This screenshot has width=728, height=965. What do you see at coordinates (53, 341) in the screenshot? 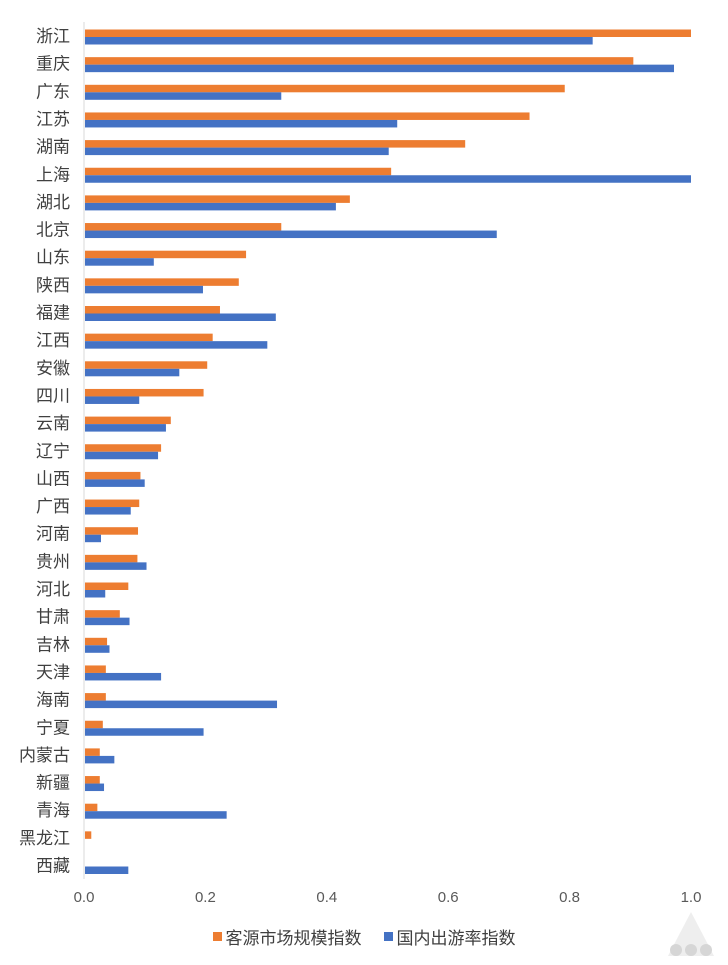
I see `category-label-11: 江西` at bounding box center [53, 341].